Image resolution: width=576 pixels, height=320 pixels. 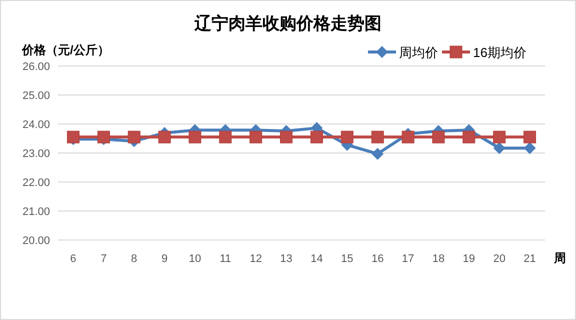 I want to click on y-tick-label: 20.00, so click(x=36, y=241).